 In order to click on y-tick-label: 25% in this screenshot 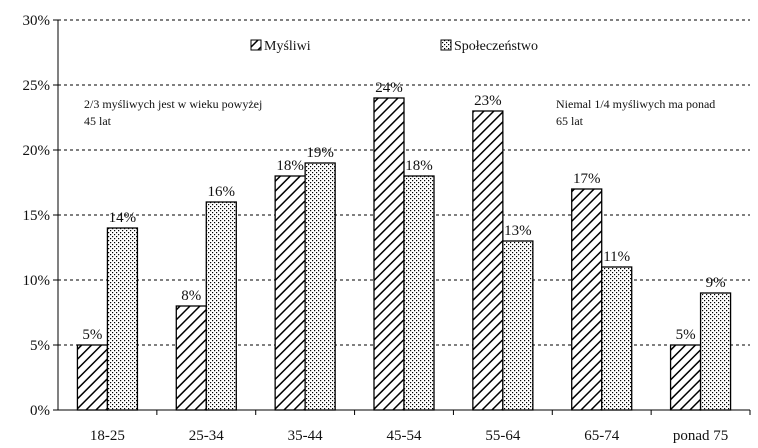, I will do `click(37, 86)`.